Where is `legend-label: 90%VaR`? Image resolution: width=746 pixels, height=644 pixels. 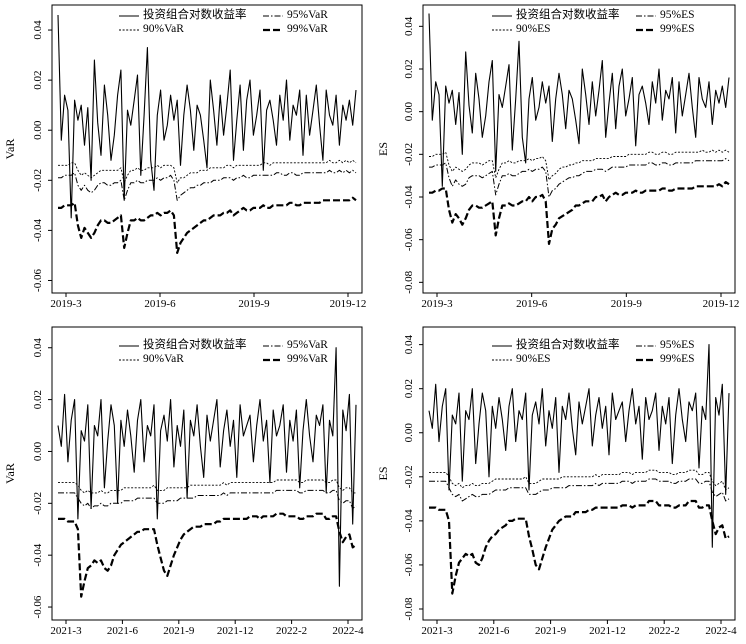
legend-label: 90%VaR is located at coordinates (163, 359).